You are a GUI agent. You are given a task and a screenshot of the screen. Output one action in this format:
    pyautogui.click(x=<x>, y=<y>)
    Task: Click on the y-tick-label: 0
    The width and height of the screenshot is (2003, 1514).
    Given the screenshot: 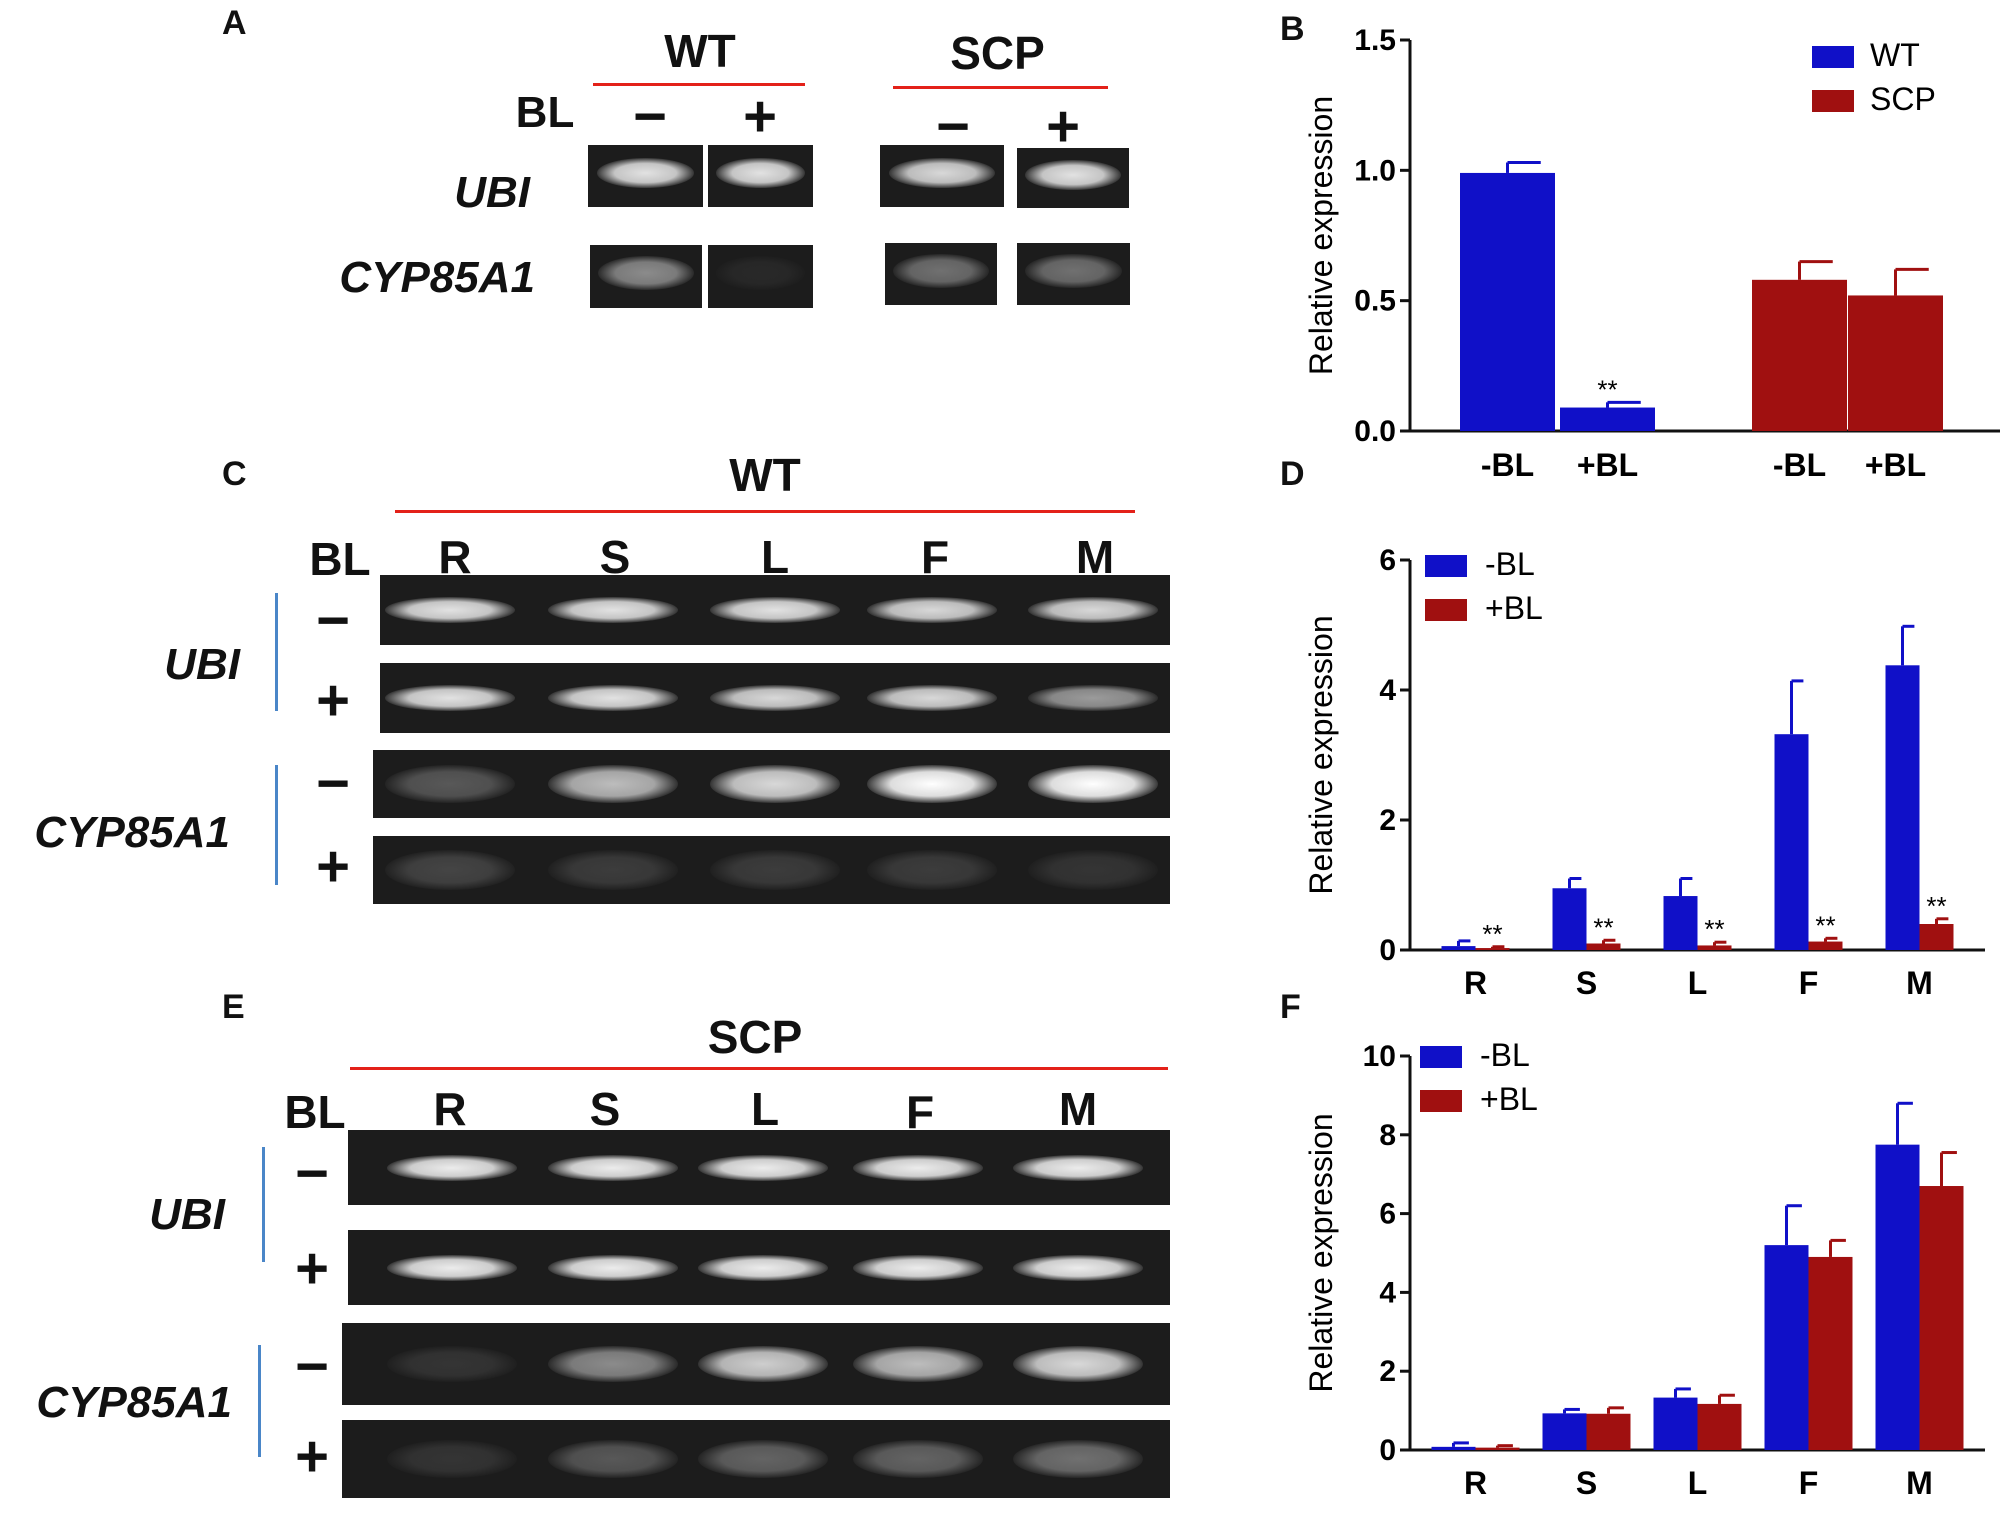 What is the action you would take?
    pyautogui.click(x=1387, y=1450)
    